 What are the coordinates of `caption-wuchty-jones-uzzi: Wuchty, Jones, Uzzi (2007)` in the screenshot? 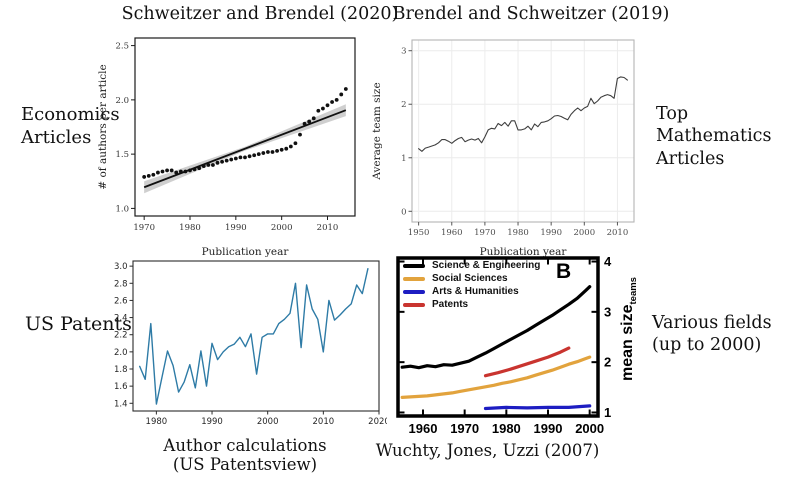 It's located at (487, 450).